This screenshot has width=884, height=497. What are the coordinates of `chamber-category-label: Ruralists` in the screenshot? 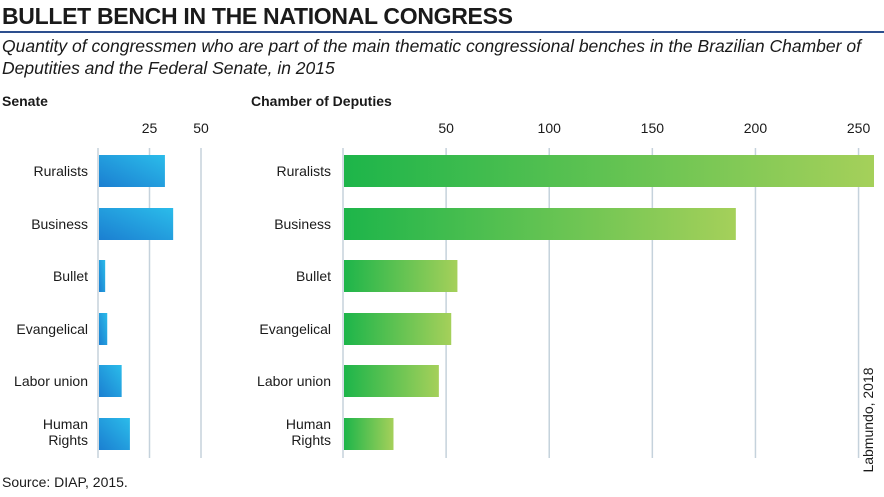 It's located at (304, 171).